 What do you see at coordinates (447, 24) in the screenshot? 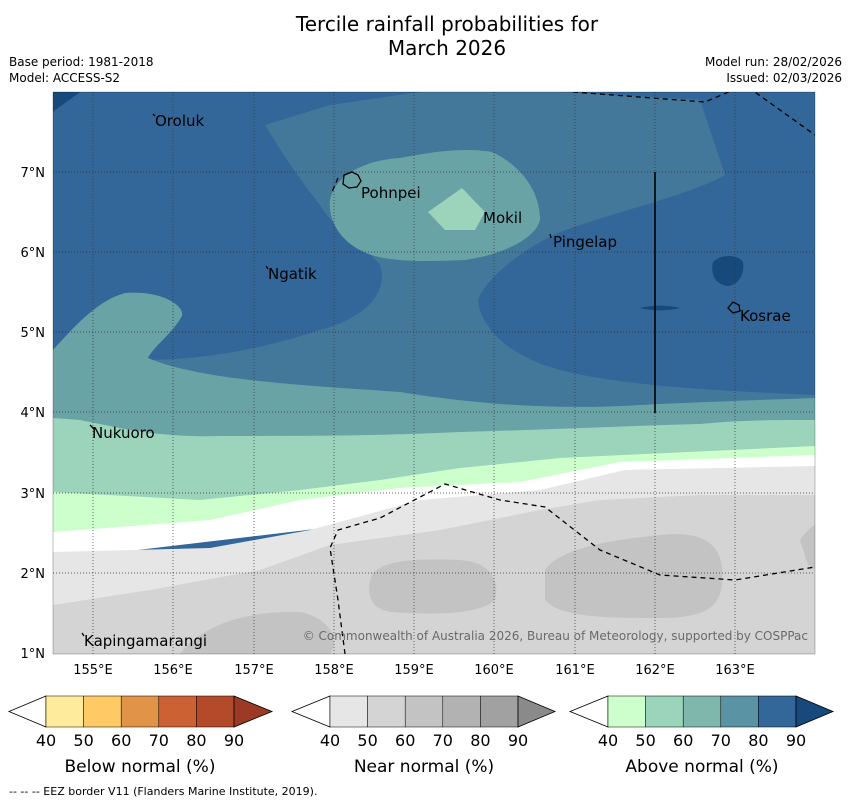
I see `title-line-1: Tercile rainfall probabilities for` at bounding box center [447, 24].